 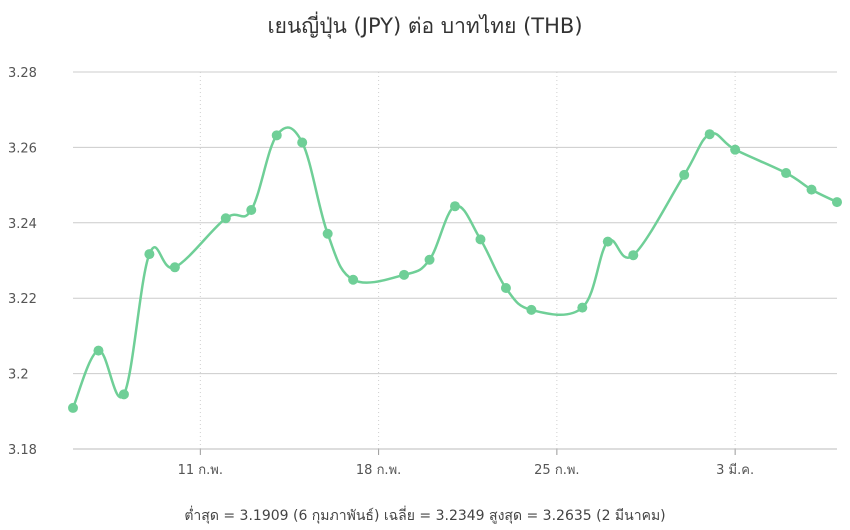 What do you see at coordinates (18, 375) in the screenshot?
I see `y-tick-label: 3.2` at bounding box center [18, 375].